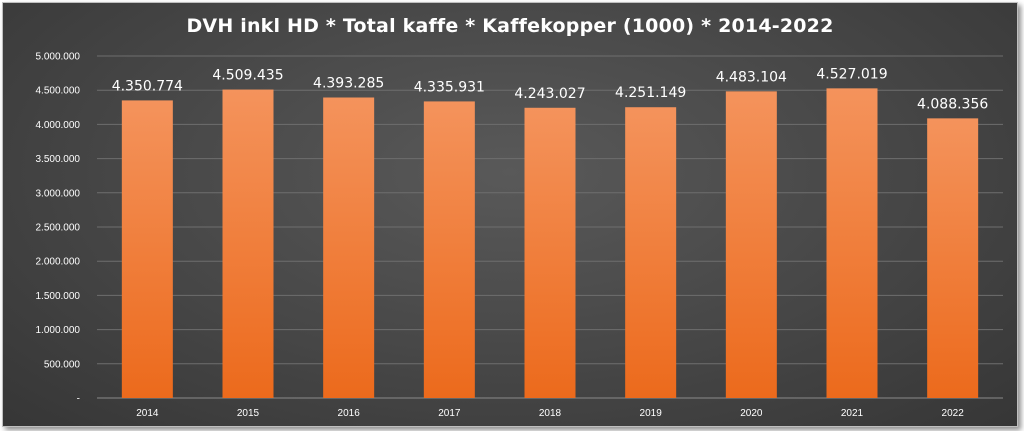 This screenshot has width=1024, height=431. I want to click on data-label-2021: 4.527.019, so click(851, 74).